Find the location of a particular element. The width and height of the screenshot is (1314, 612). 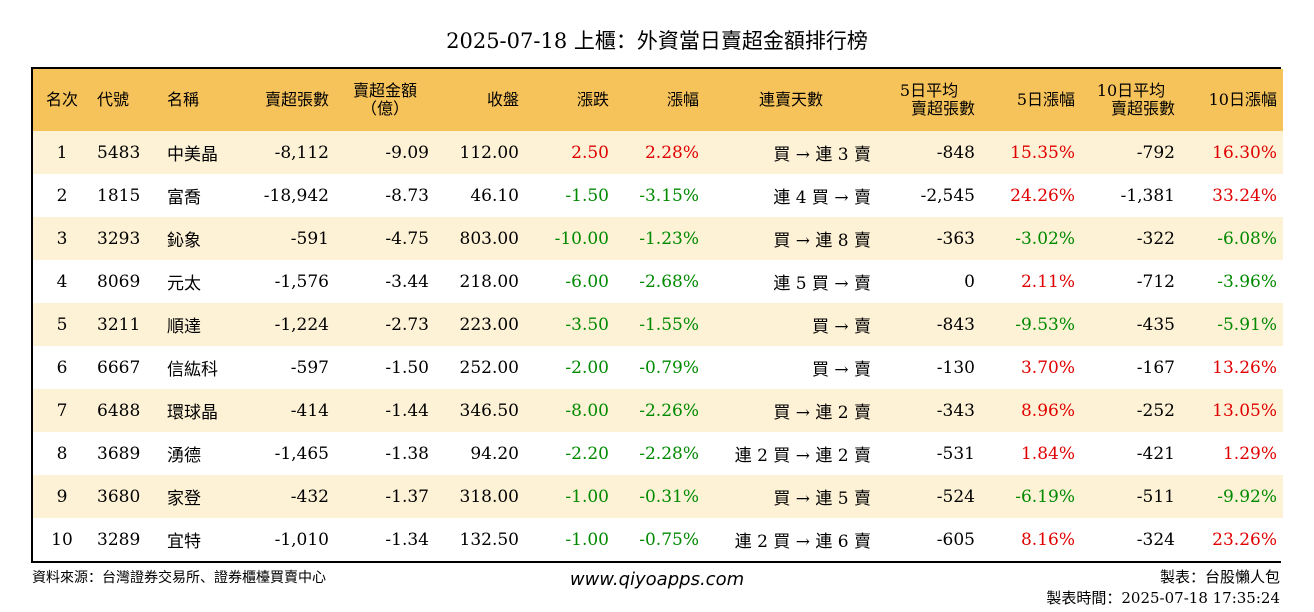

cell-close: 218.00 is located at coordinates (489, 281).